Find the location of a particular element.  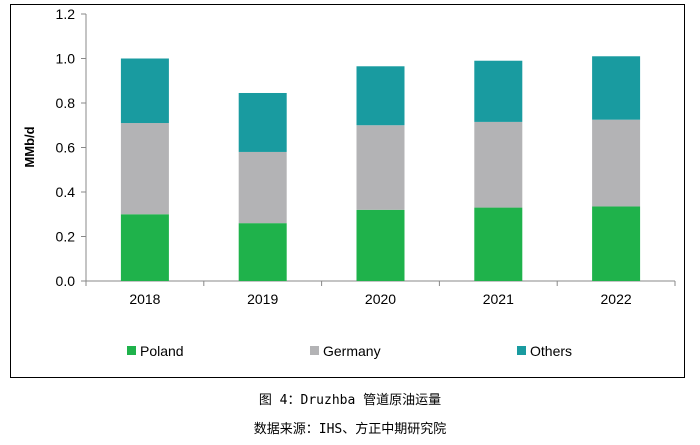

y-tick-label: 0.6 is located at coordinates (66, 148).